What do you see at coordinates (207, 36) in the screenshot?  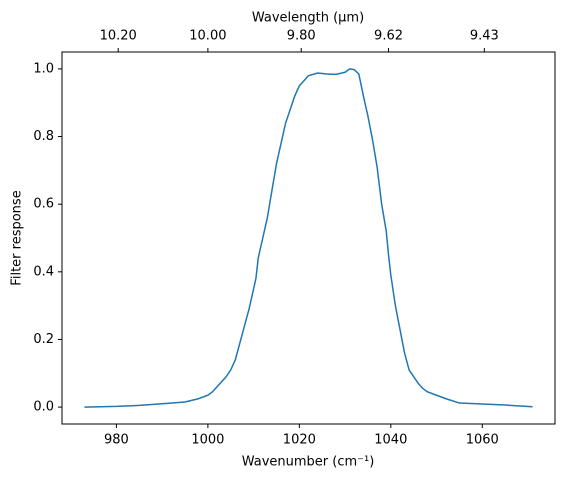 I see `x2-tick-label: 10.00` at bounding box center [207, 36].